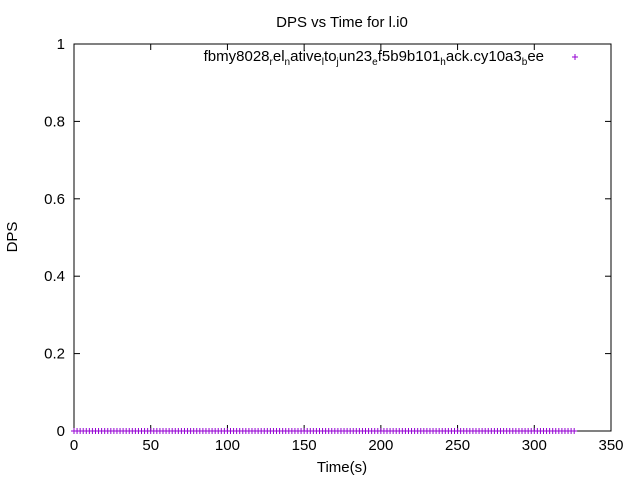 The width and height of the screenshot is (640, 480). Describe the element at coordinates (535, 56) in the screenshot. I see `legend-label-segment: ee` at that location.